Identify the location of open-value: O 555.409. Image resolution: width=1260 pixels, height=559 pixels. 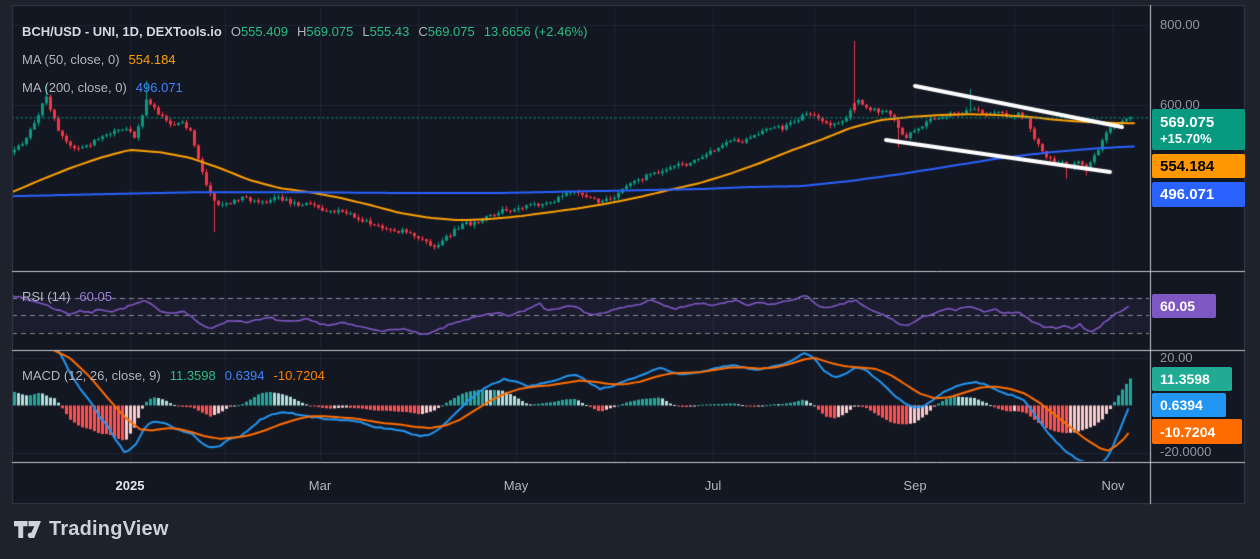
(259, 31).